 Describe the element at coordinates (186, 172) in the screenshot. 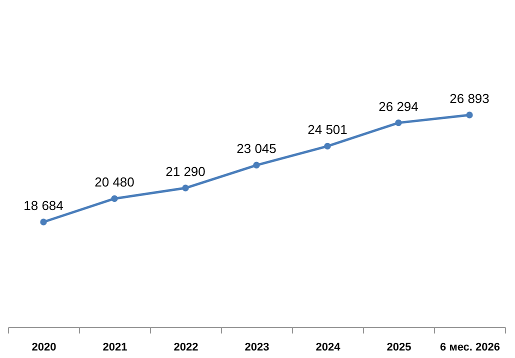

I see `data-label: 21 290` at that location.